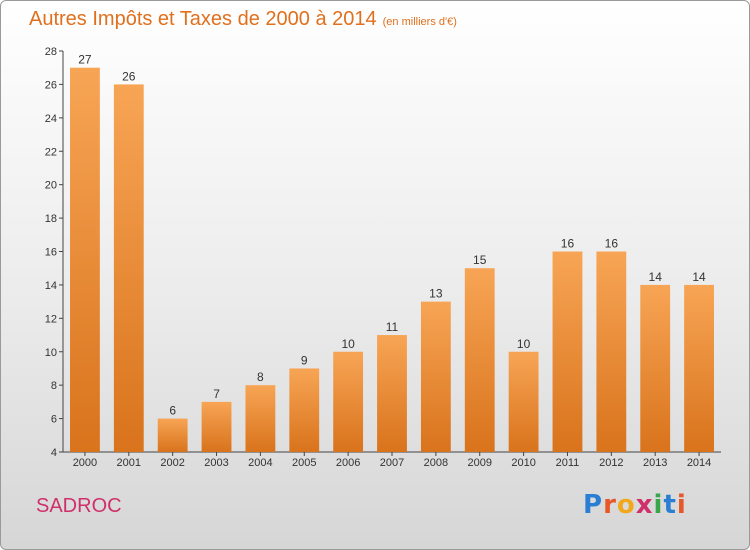 The height and width of the screenshot is (550, 750). Describe the element at coordinates (568, 463) in the screenshot. I see `x-tick-label: 2011` at that location.